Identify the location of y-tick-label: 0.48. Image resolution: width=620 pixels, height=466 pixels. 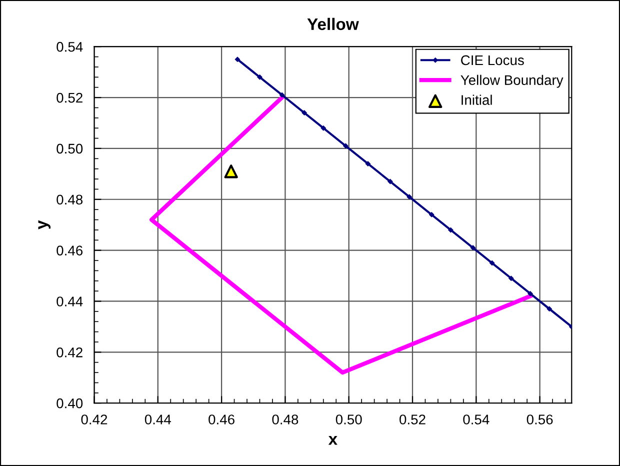
(69, 199).